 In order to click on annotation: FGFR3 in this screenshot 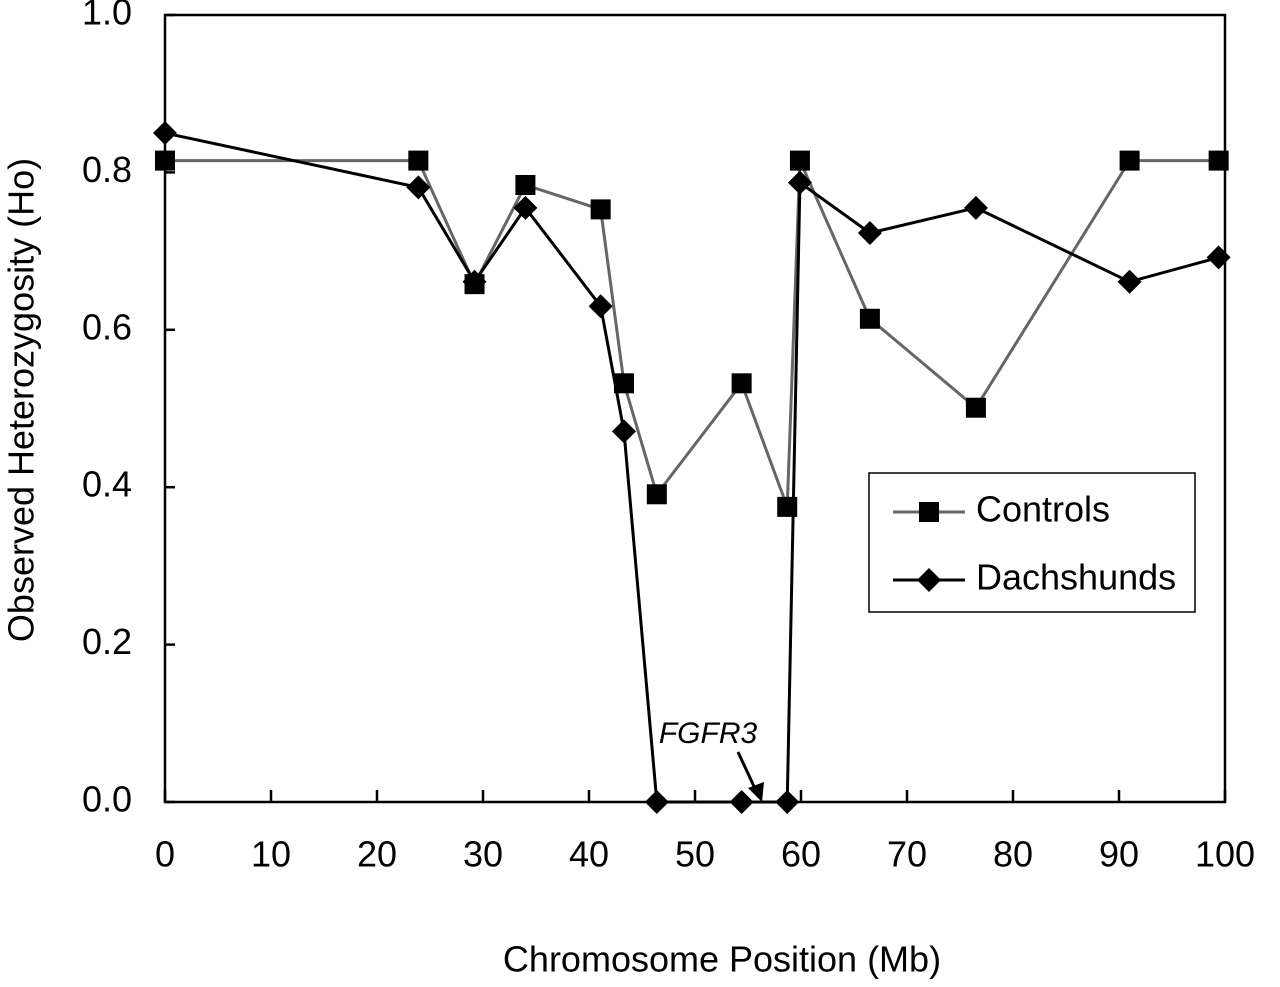, I will do `click(708, 733)`.